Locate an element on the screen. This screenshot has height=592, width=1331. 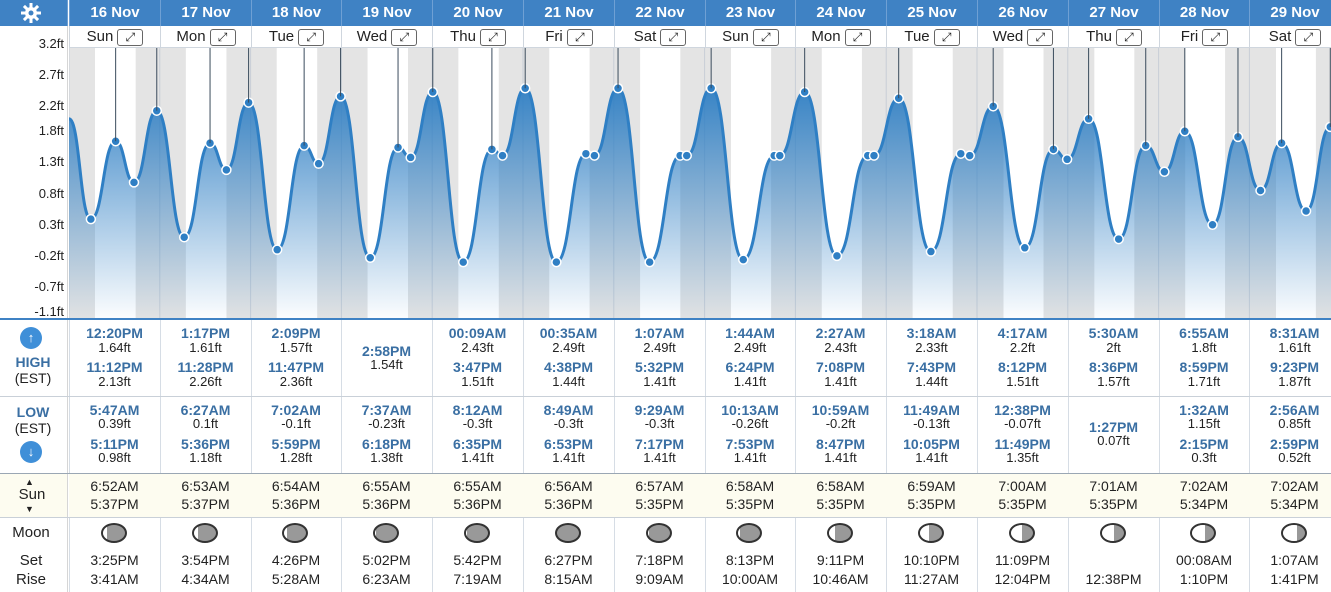
low-height-1: -0.07ft is located at coordinates (1022, 423).